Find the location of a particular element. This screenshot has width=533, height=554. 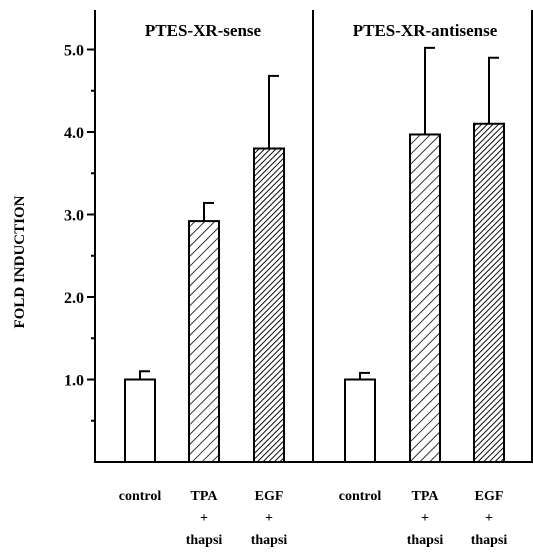

y-axis-label: FOLD INDUCTION is located at coordinates (20, 261).